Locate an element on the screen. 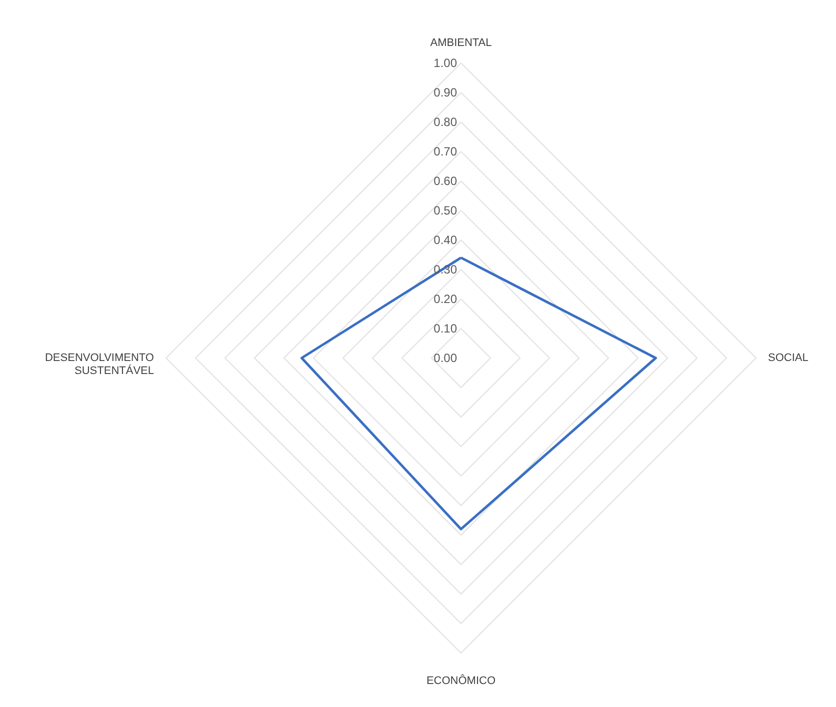  spoke-label: SOCIAL is located at coordinates (788, 358).